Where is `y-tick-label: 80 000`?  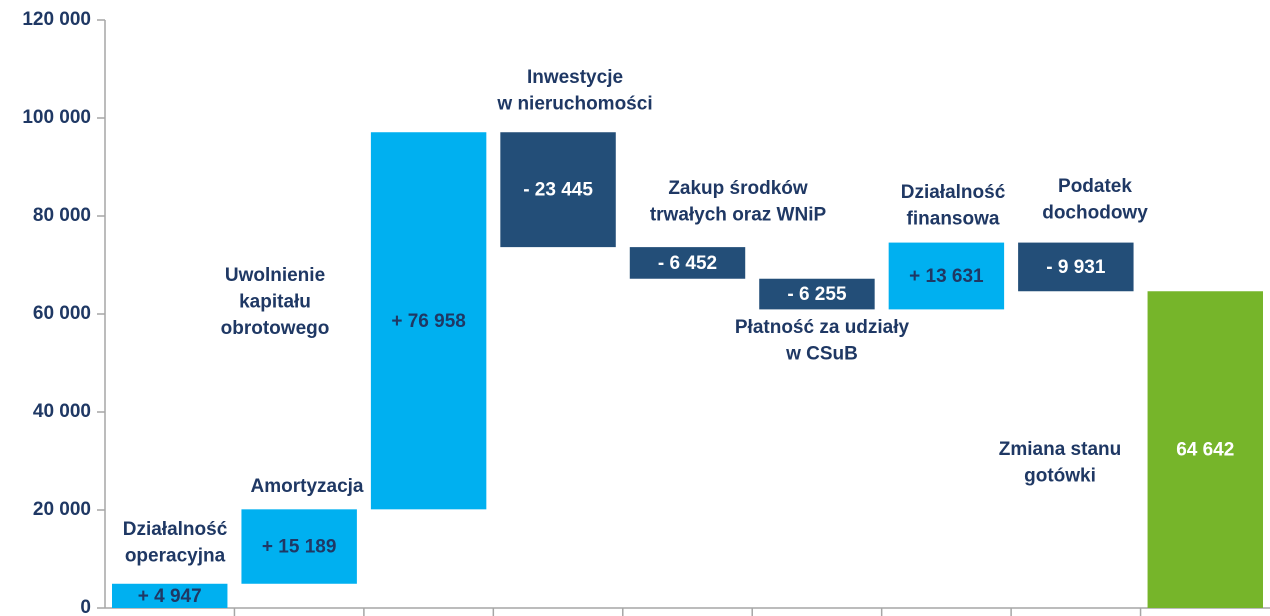
y-tick-label: 80 000 is located at coordinates (62, 215).